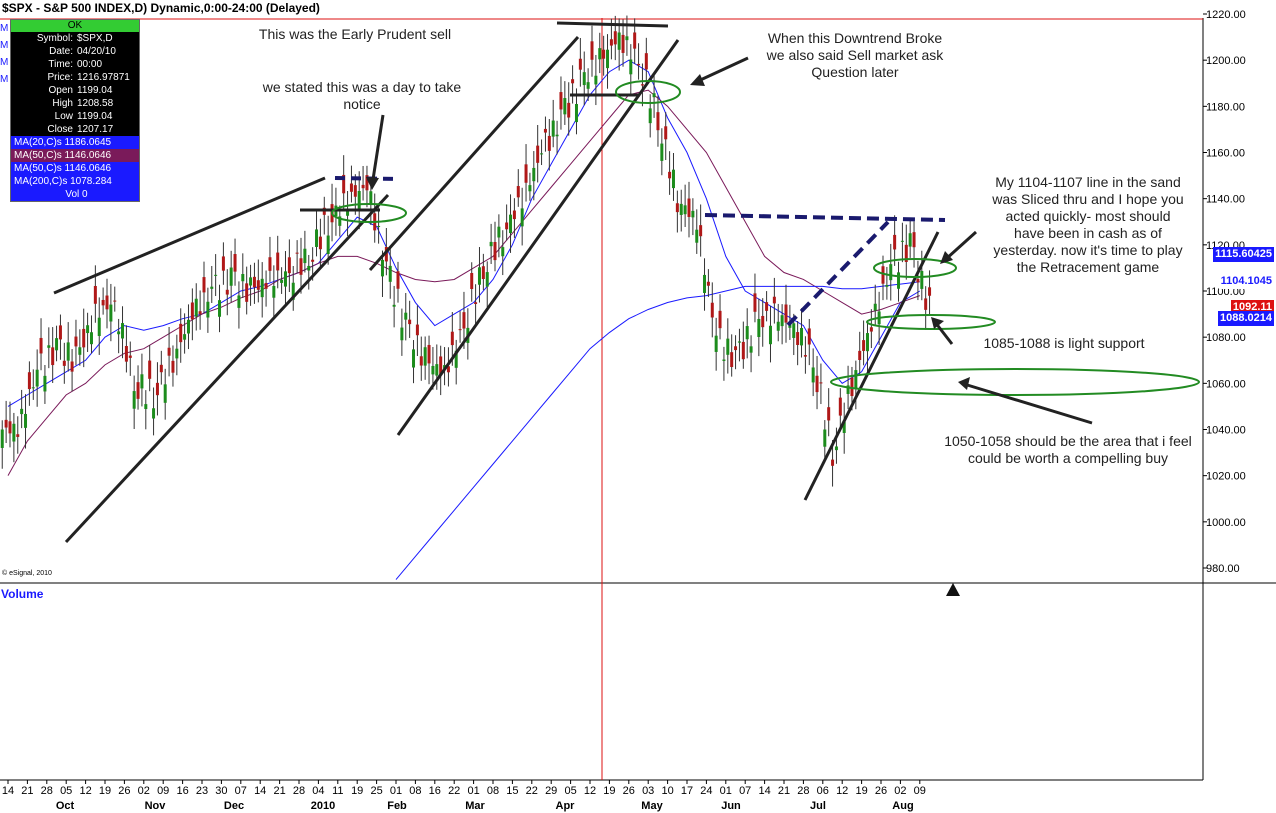 This screenshot has height=813, width=1276. Describe the element at coordinates (144, 791) in the screenshot. I see `x-tick-label: 02` at that location.